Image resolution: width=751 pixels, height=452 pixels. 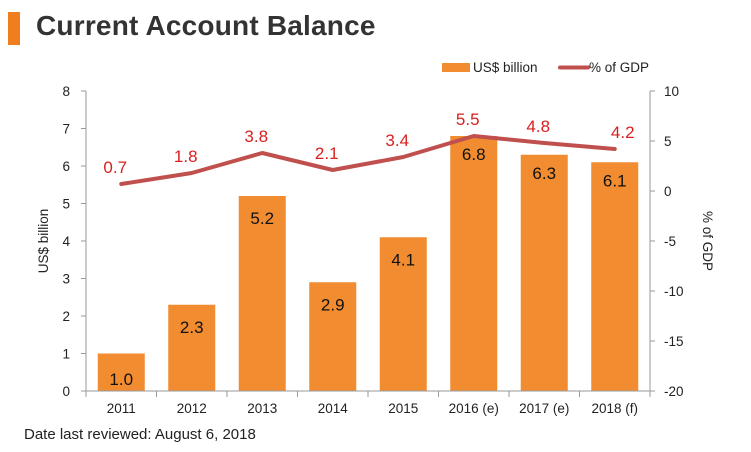 I want to click on y2-tick-label: -5, so click(x=670, y=241).